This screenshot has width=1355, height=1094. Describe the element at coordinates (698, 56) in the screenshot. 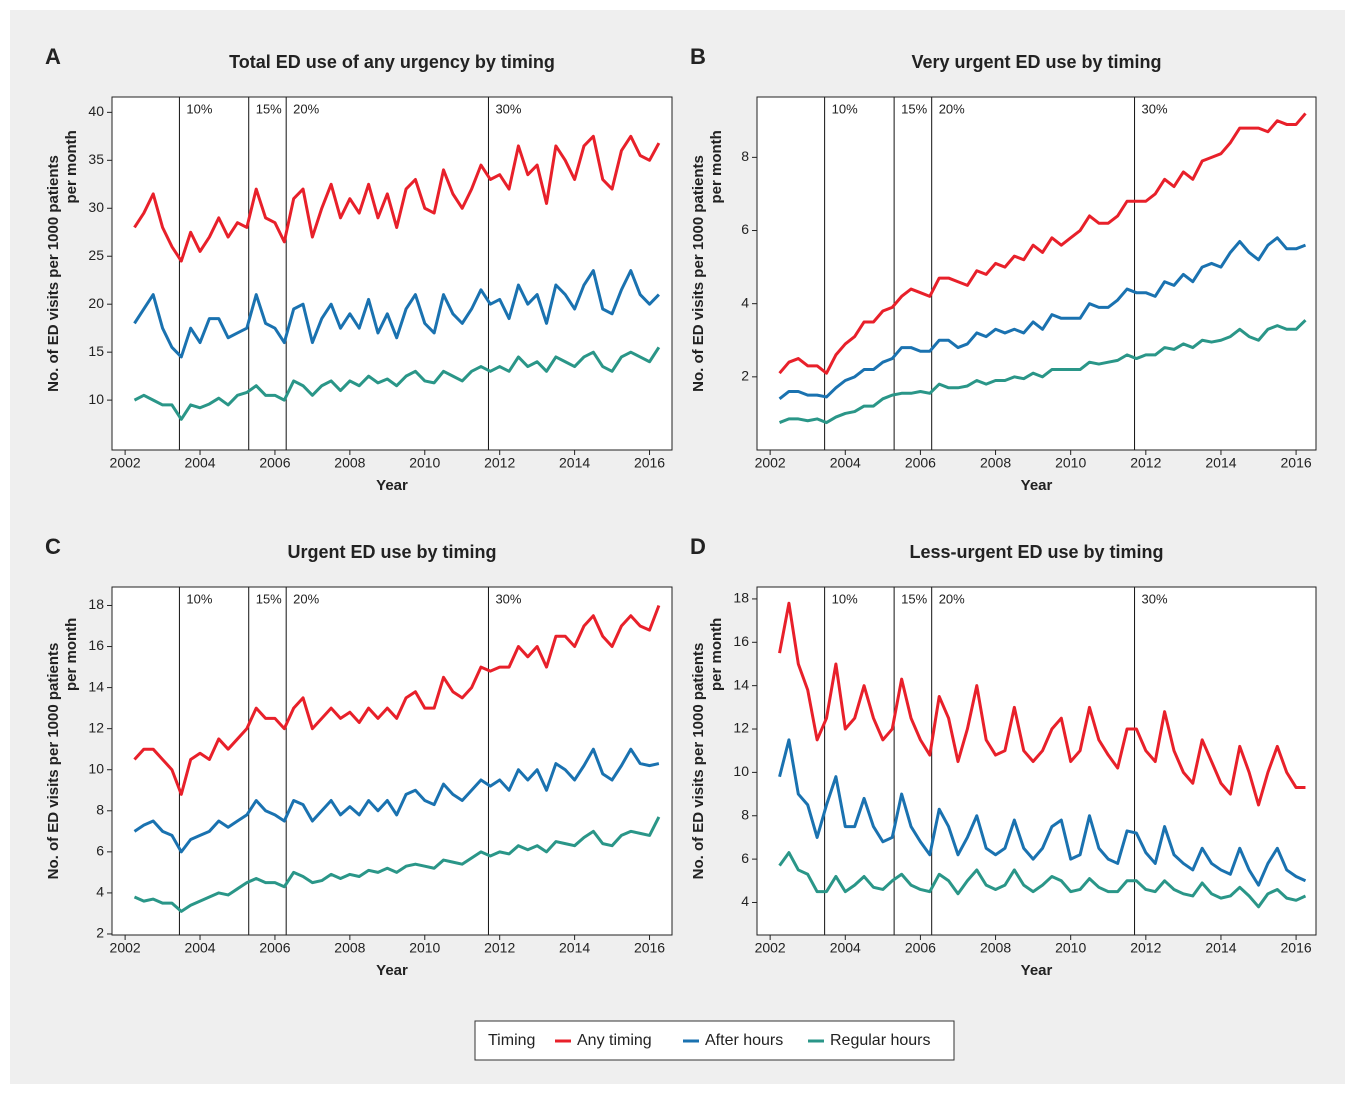

I see `panel-letter: B` at that location.